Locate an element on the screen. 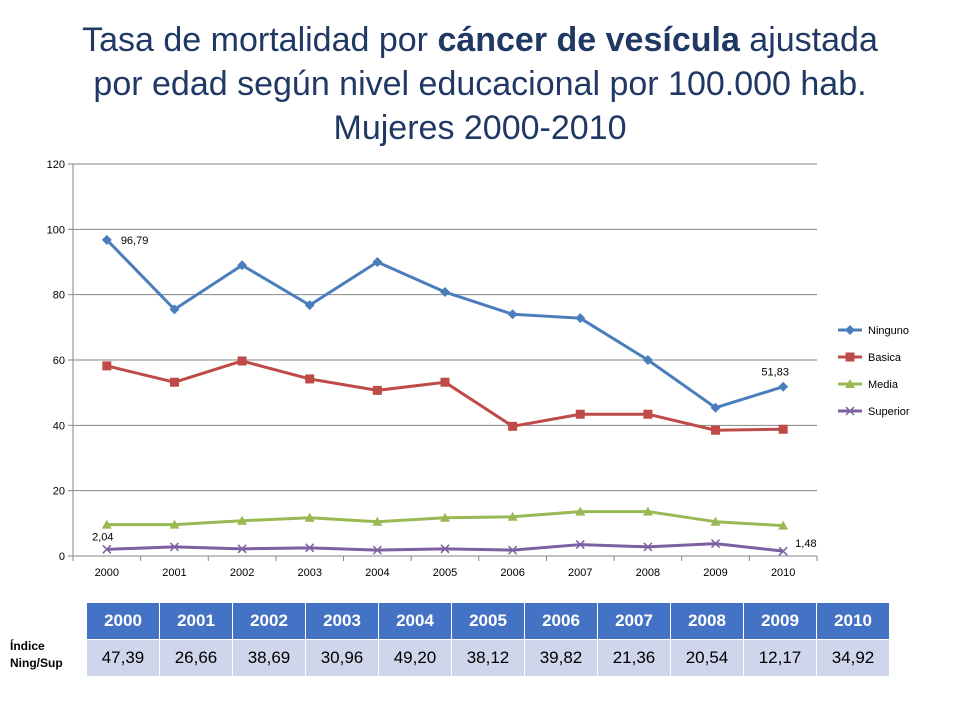  legend: Ninguno Basica Media Superior is located at coordinates (874, 371).